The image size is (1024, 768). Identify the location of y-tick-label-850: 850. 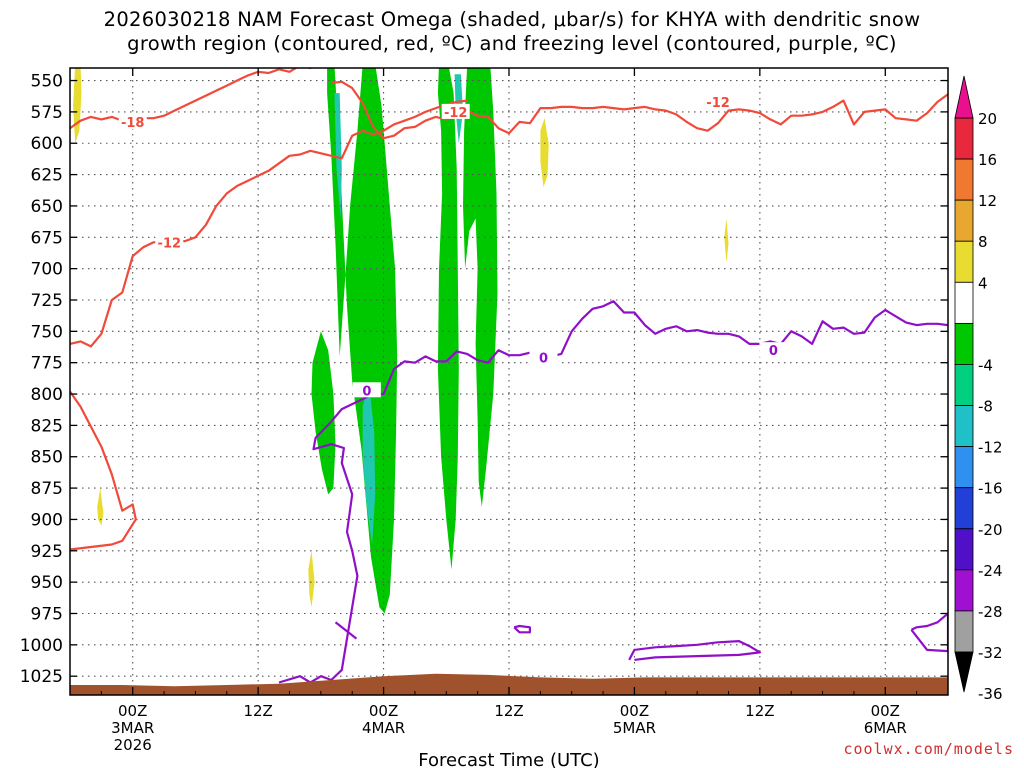
(47, 458).